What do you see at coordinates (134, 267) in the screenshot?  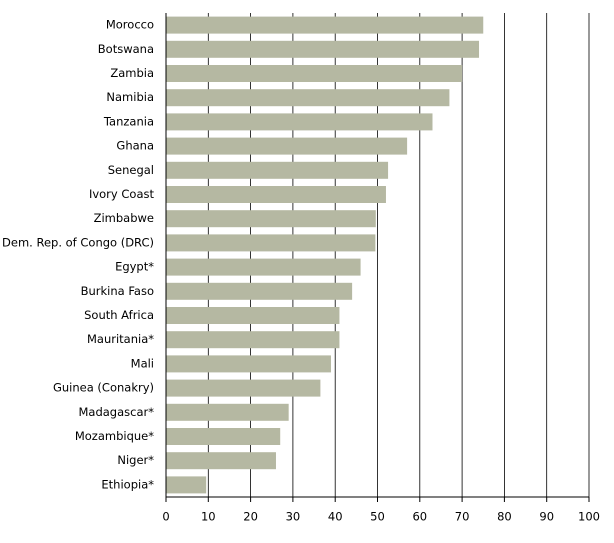 I see `y-tick-label: Egypt*` at bounding box center [134, 267].